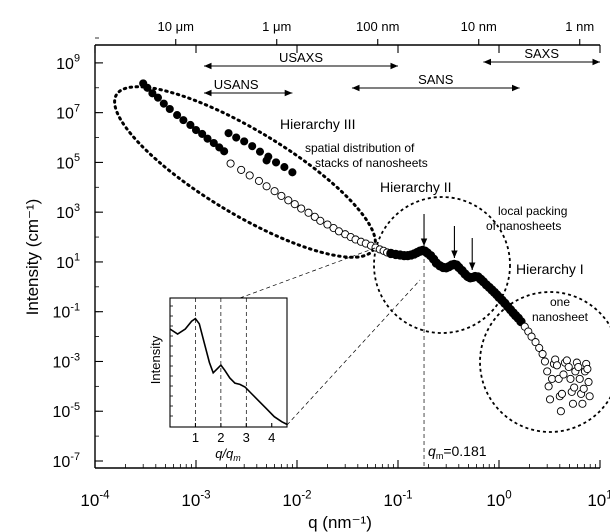 Image resolution: width=610 pixels, height=532 pixels. Describe the element at coordinates (195, 437) in the screenshot. I see `inset-x-tick-label: 1` at that location.